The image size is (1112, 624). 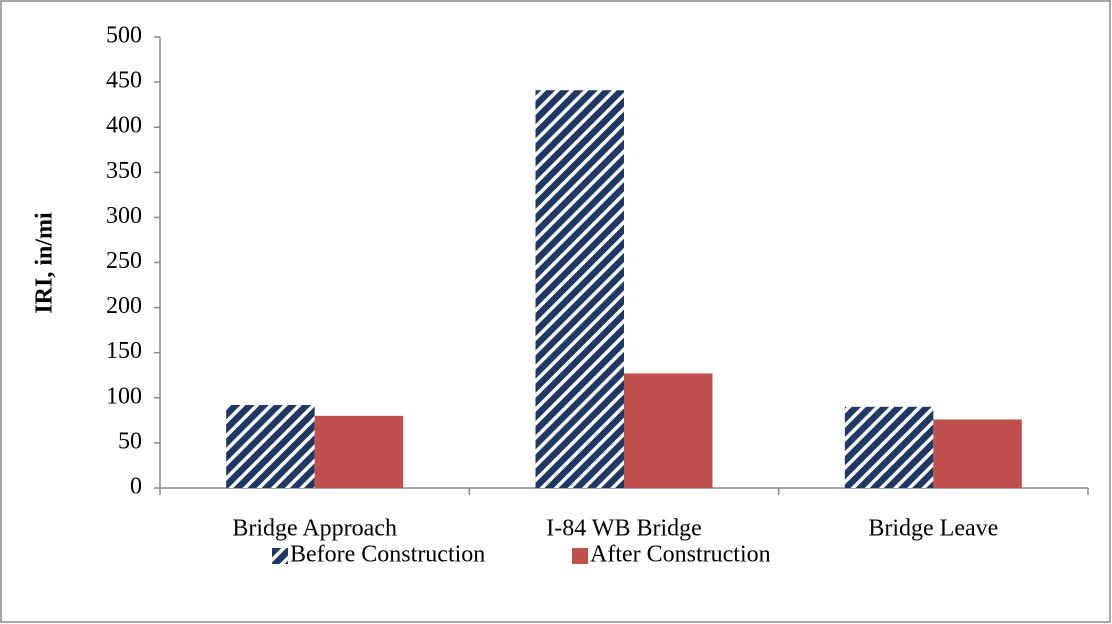 I want to click on y-tick-label: 150, so click(x=124, y=351).